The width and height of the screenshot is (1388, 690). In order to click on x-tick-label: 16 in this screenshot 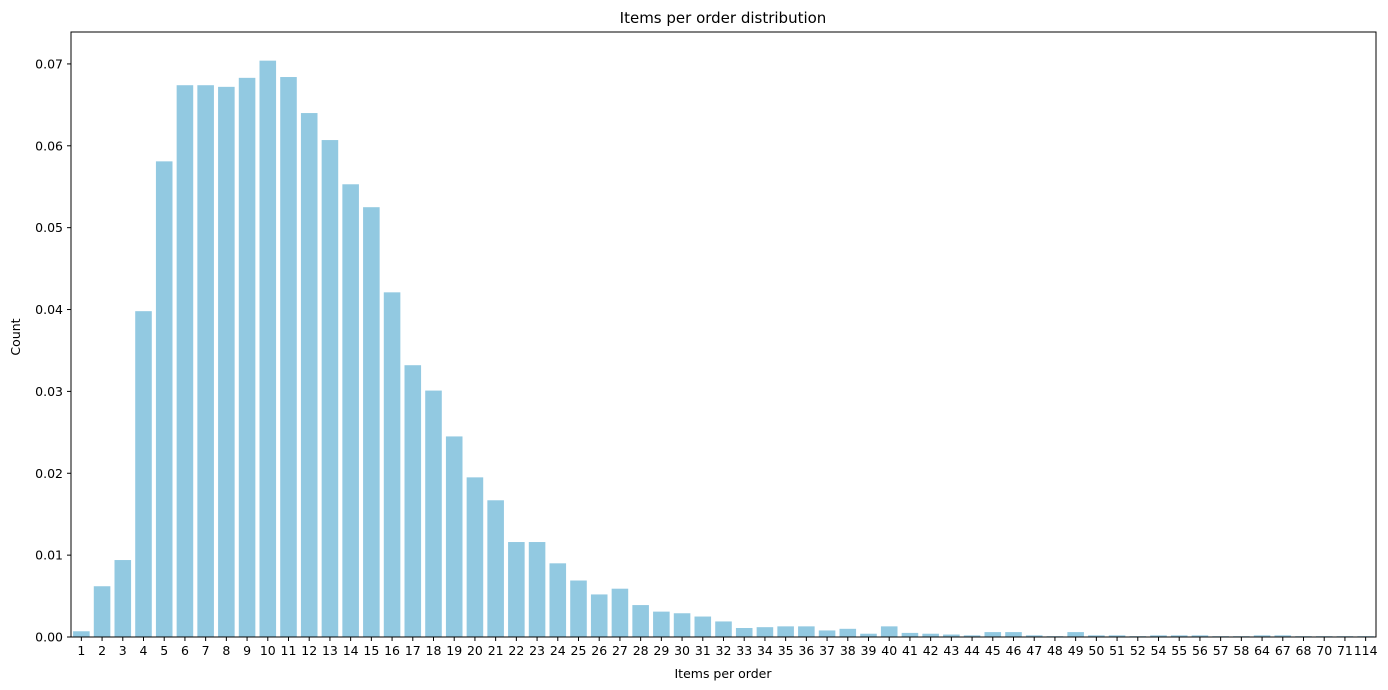, I will do `click(392, 650)`.